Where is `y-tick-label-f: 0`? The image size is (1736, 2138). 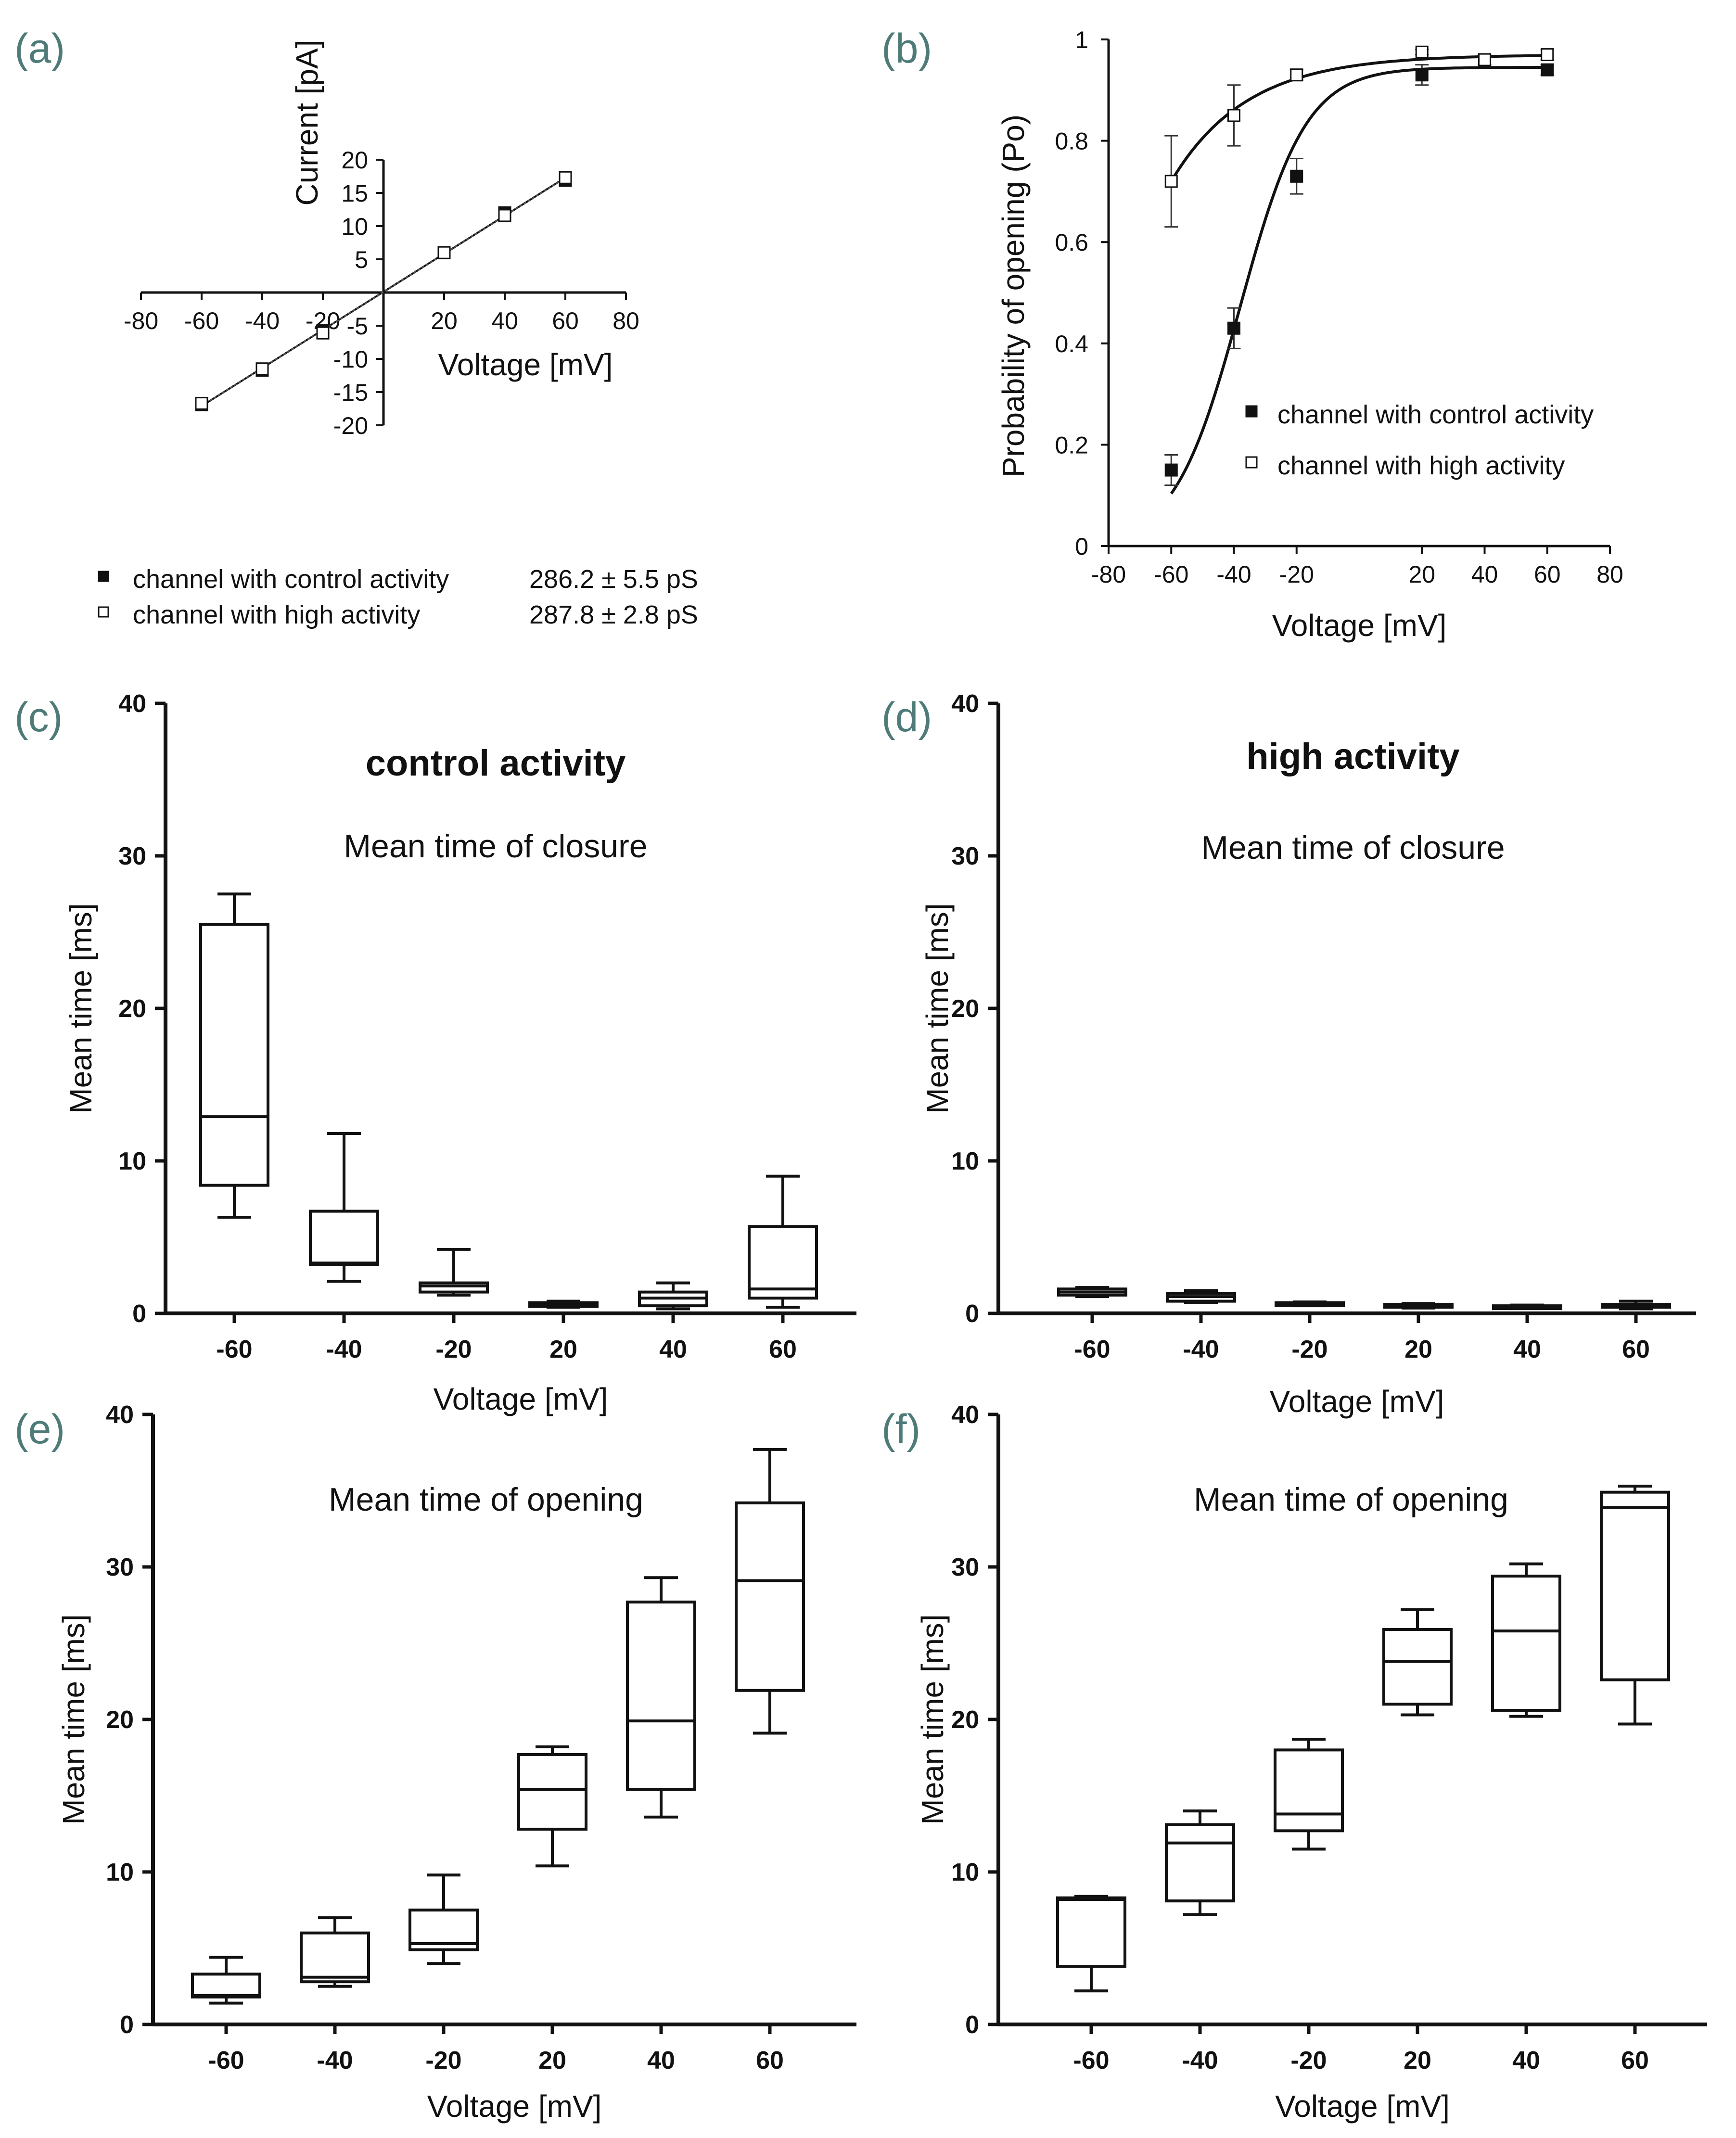 y-tick-label-f: 0 is located at coordinates (972, 2025).